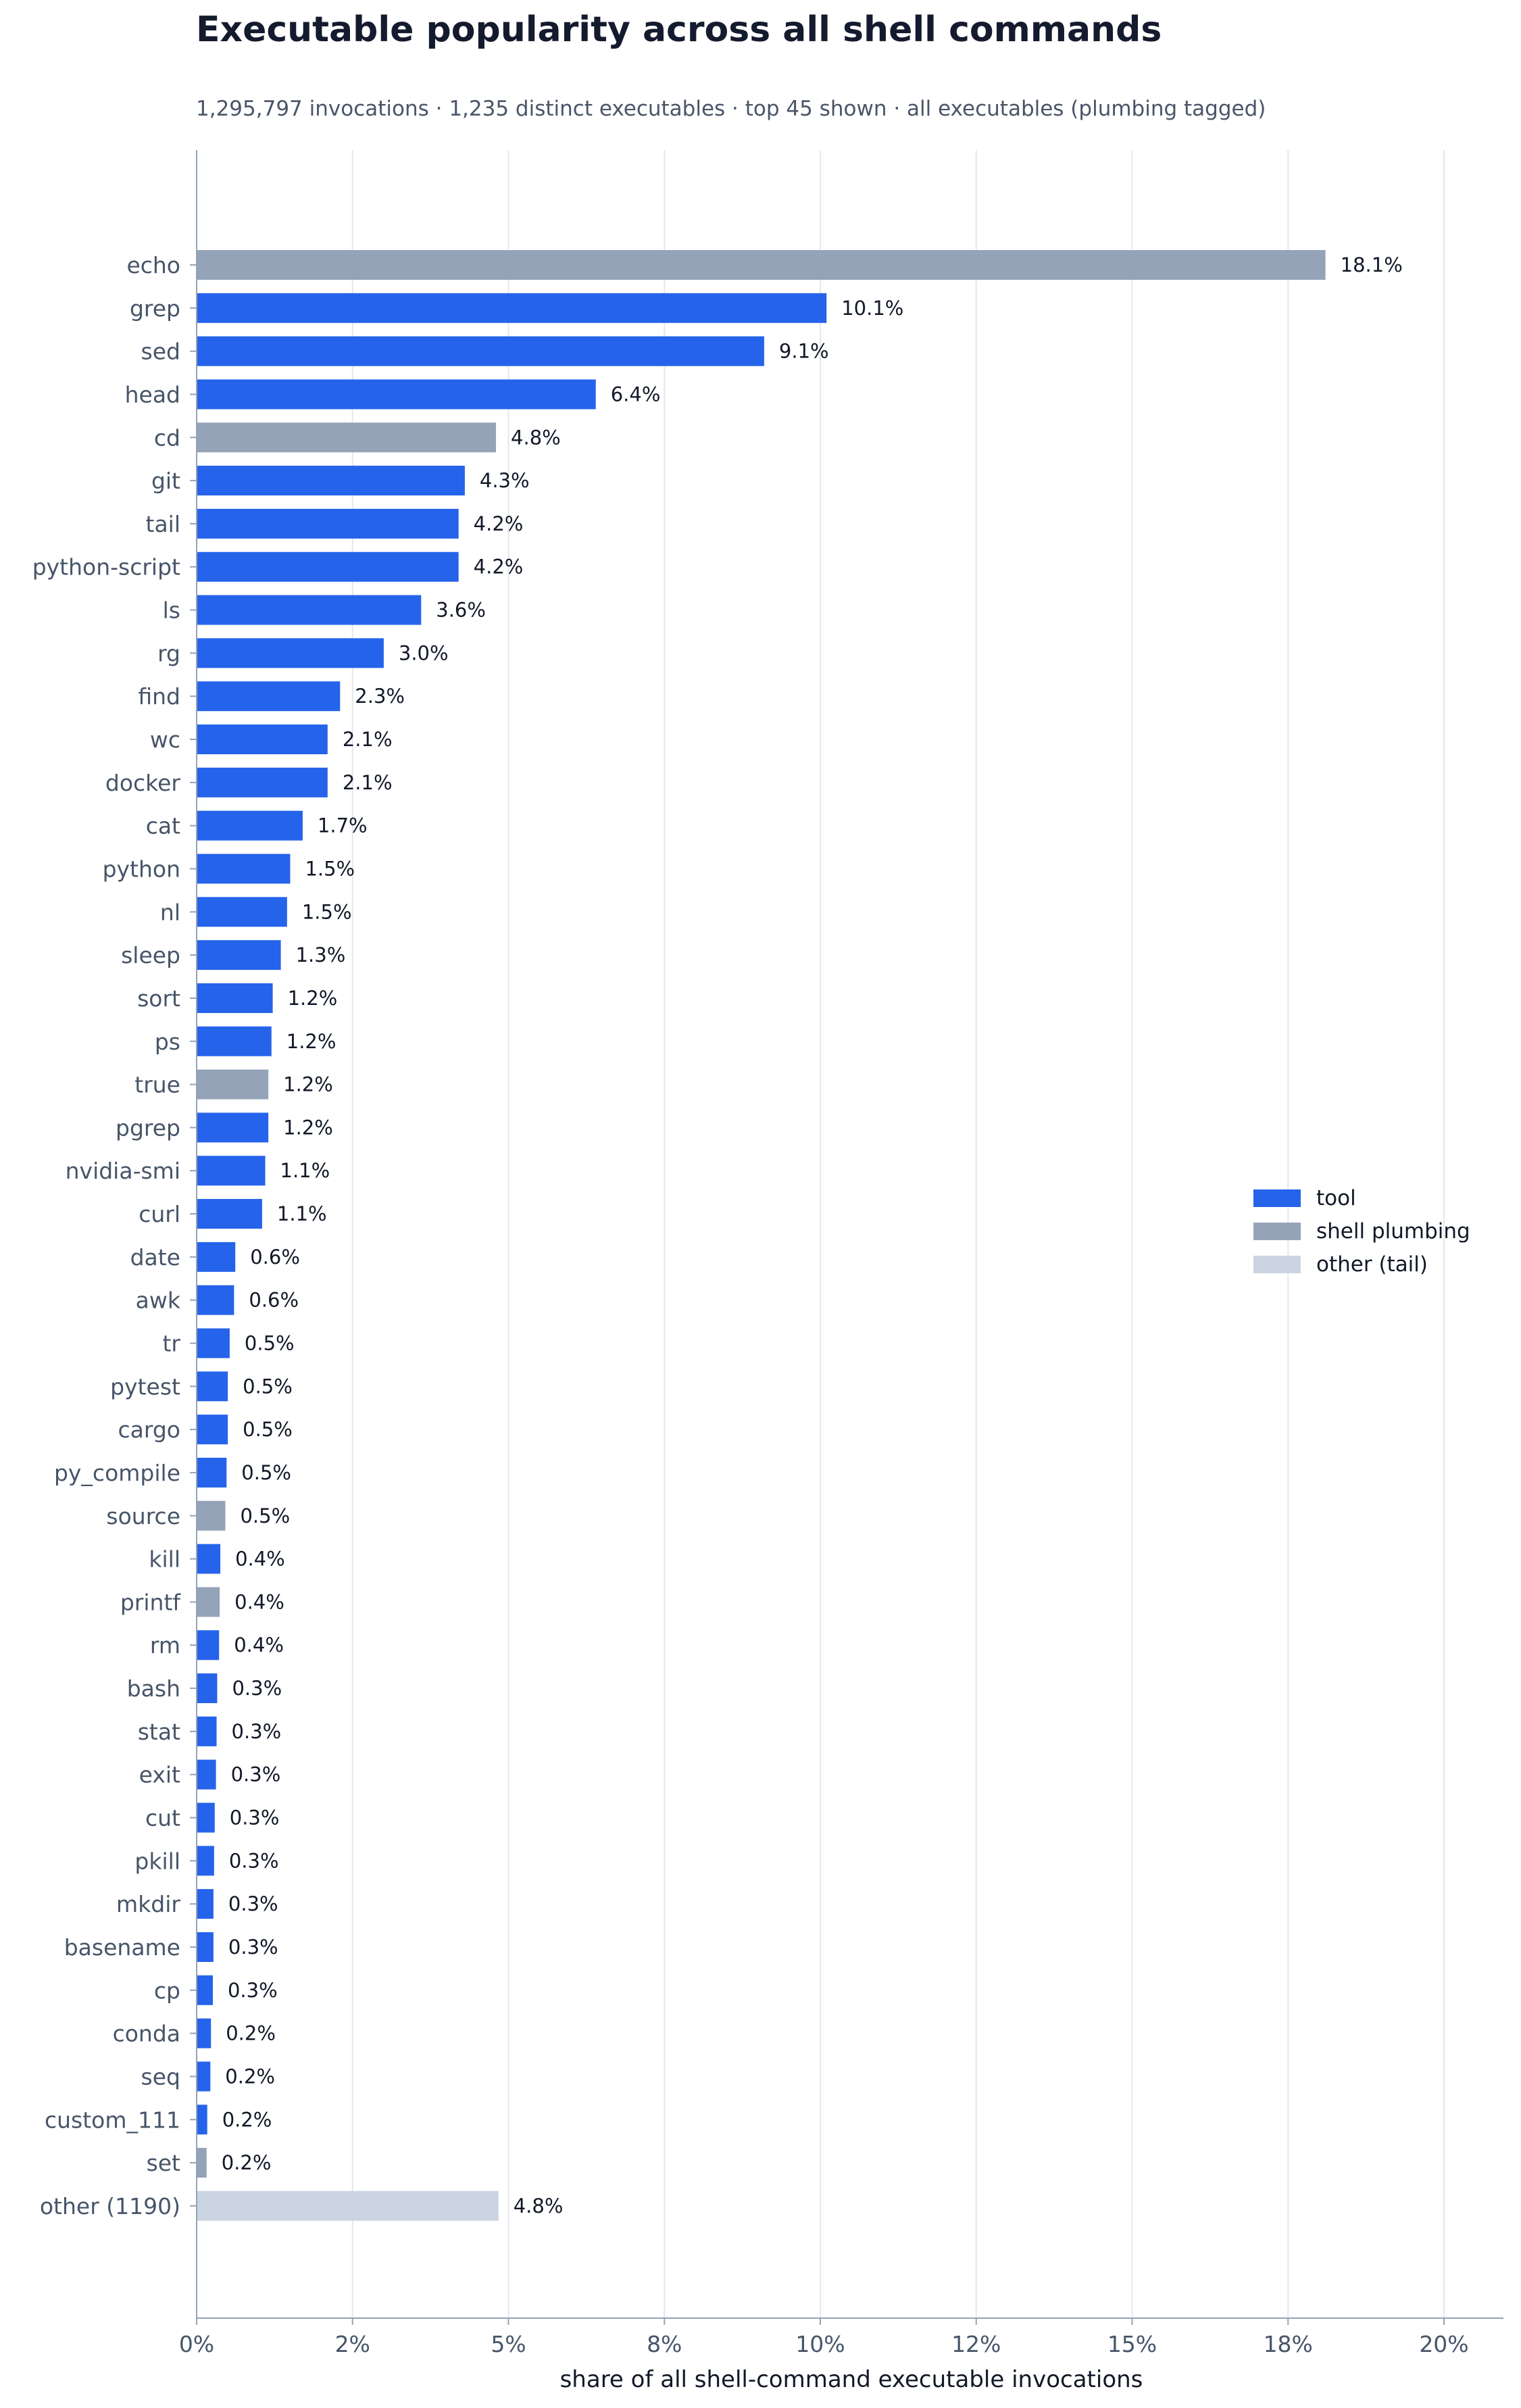 This screenshot has height=2408, width=1521. Describe the element at coordinates (664, 2344) in the screenshot. I see `x-tick-label: 8%` at that location.